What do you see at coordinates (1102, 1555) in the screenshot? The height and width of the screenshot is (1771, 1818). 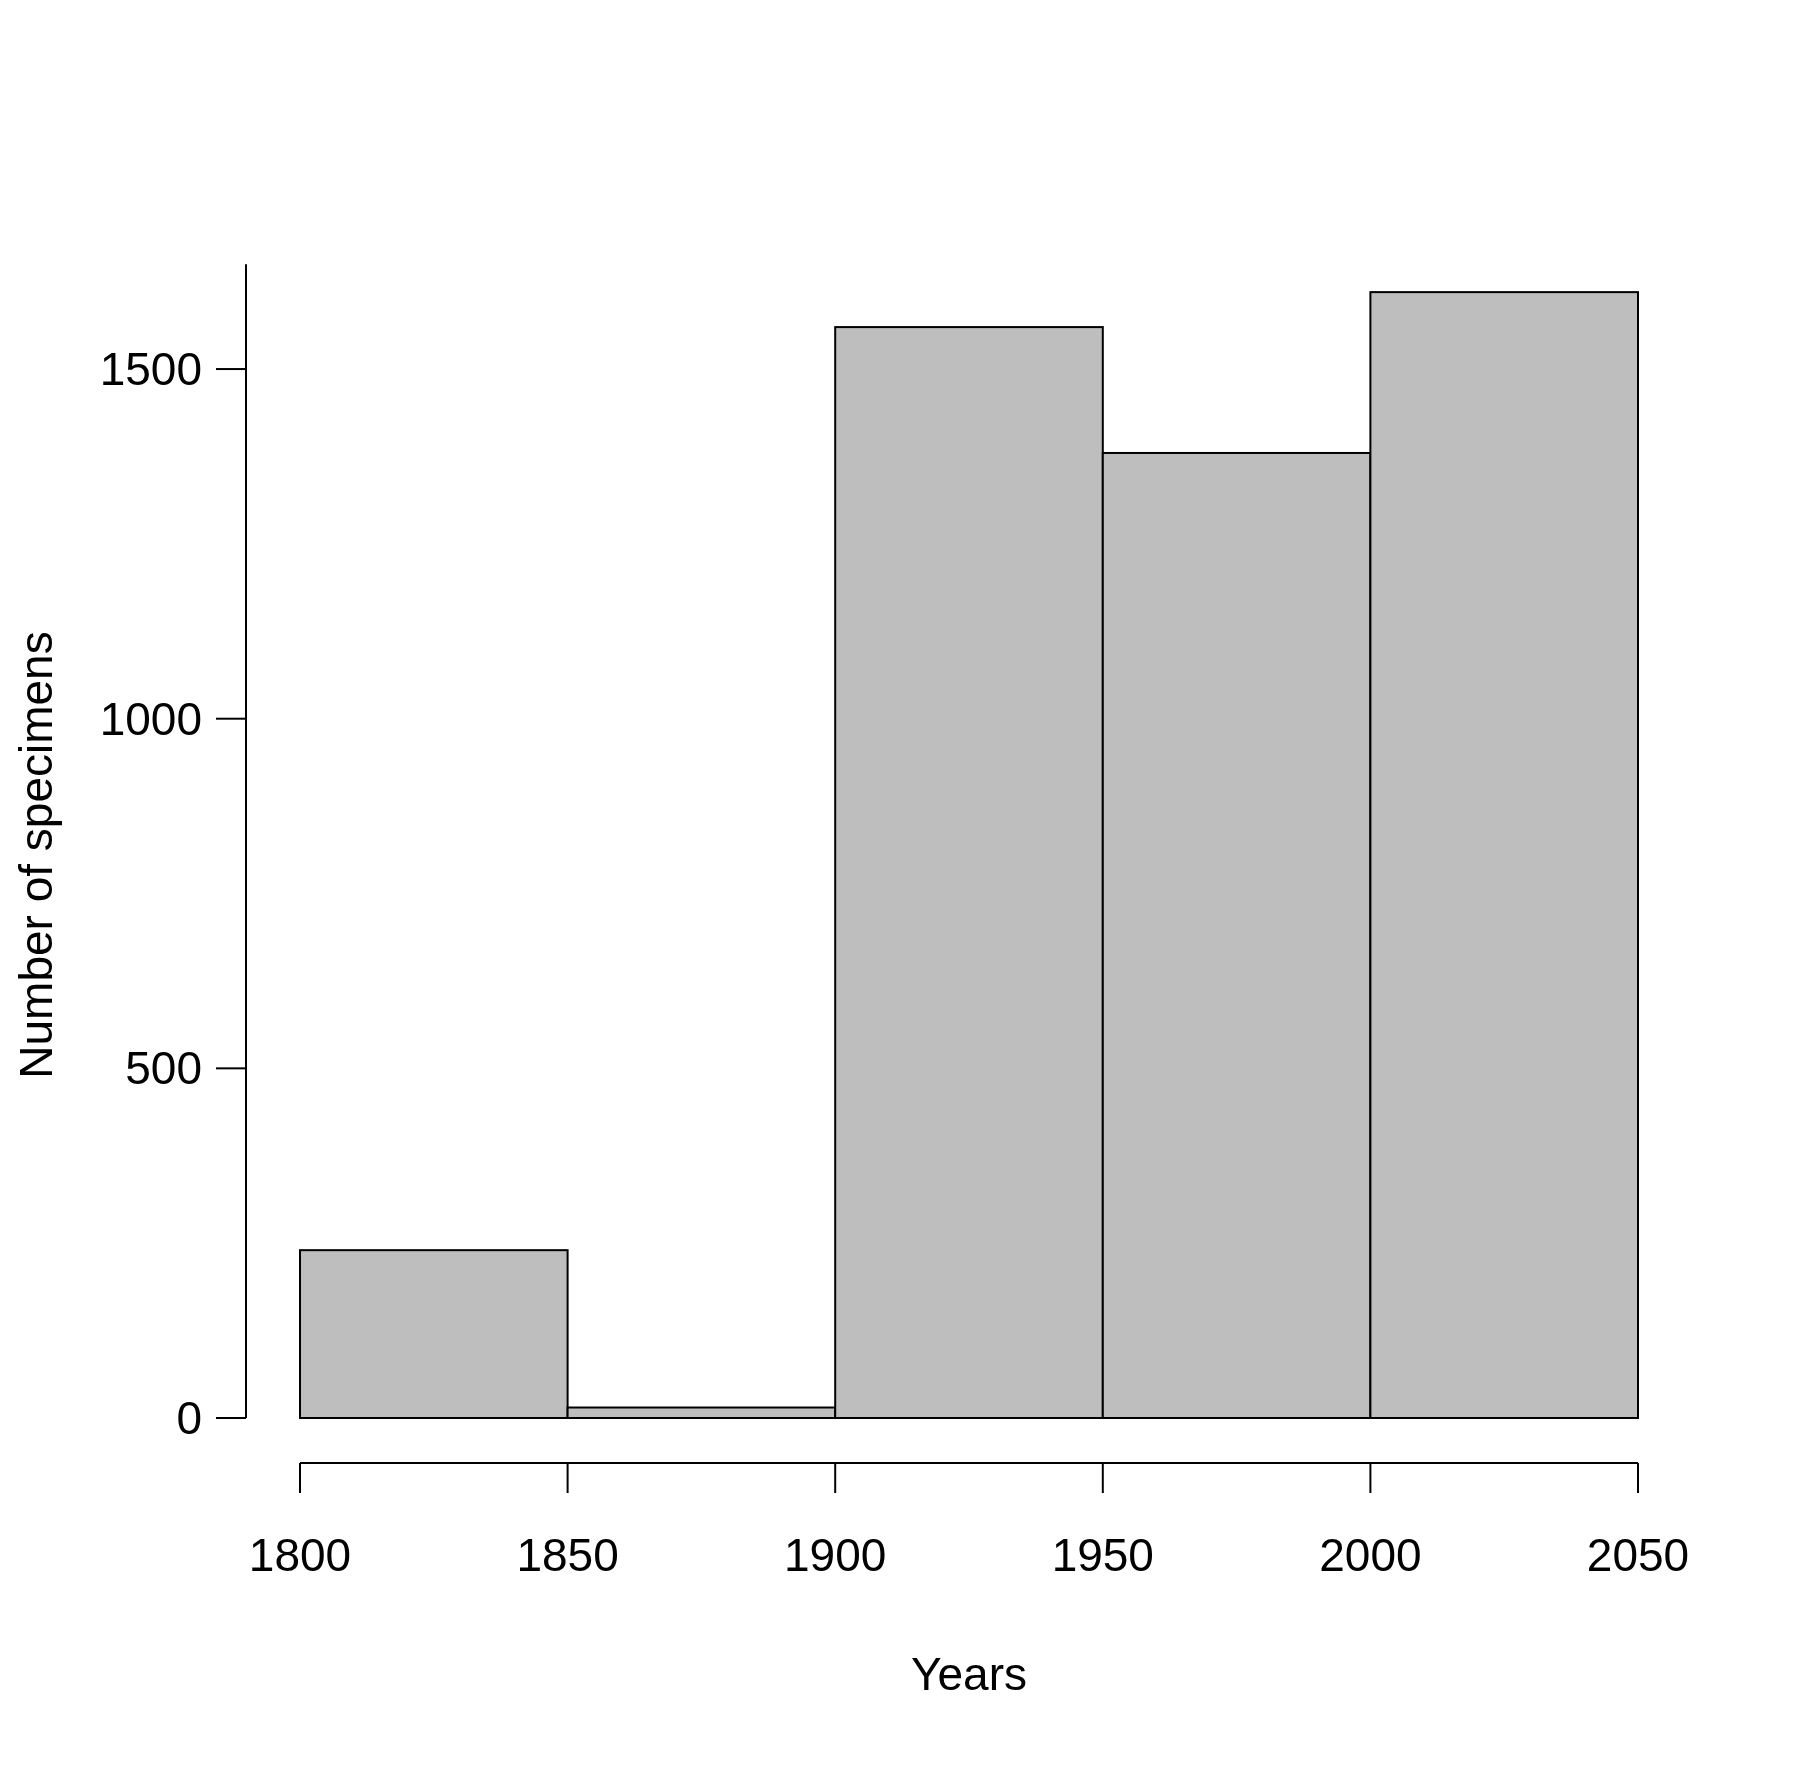 I see `x-tick-label: 1950` at bounding box center [1102, 1555].